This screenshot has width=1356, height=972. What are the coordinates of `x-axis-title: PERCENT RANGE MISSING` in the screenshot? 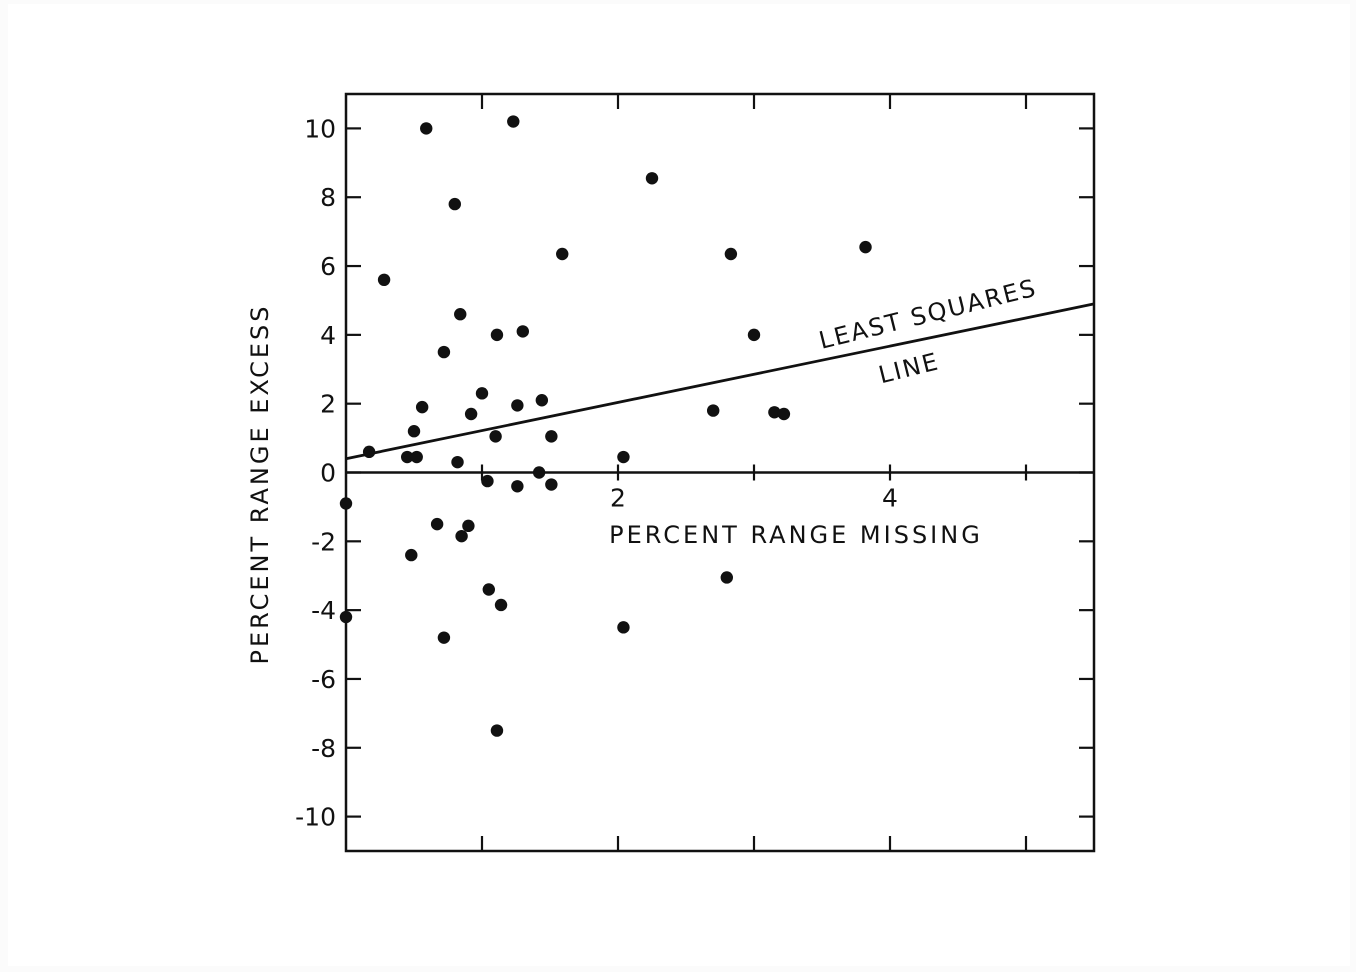 It's located at (796, 535).